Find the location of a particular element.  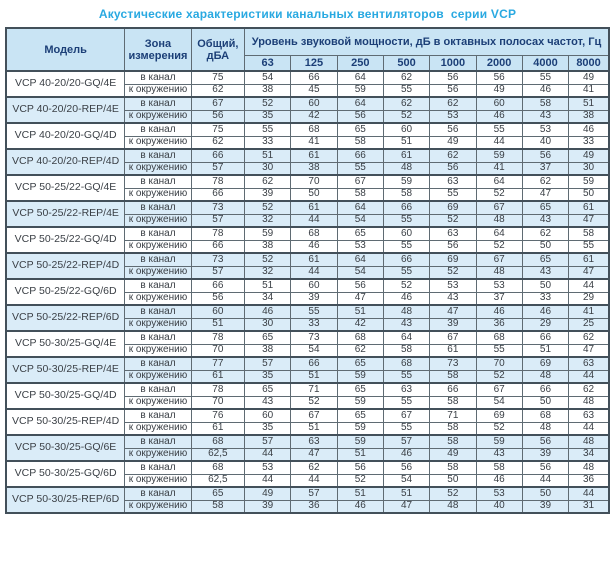

table-row: к окружению 66 39 50 58 58 55 52 47 50 is located at coordinates (308, 194).